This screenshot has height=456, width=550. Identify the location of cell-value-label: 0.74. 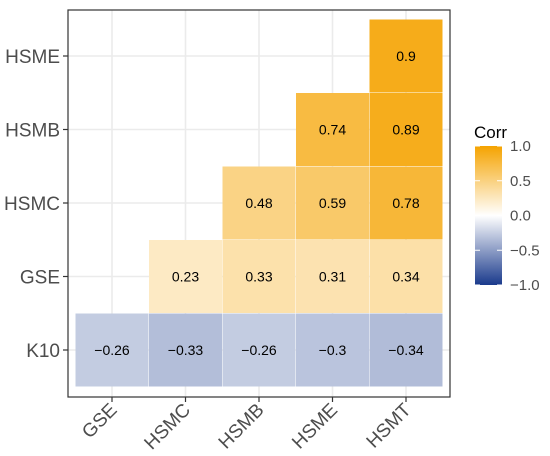
(332, 130).